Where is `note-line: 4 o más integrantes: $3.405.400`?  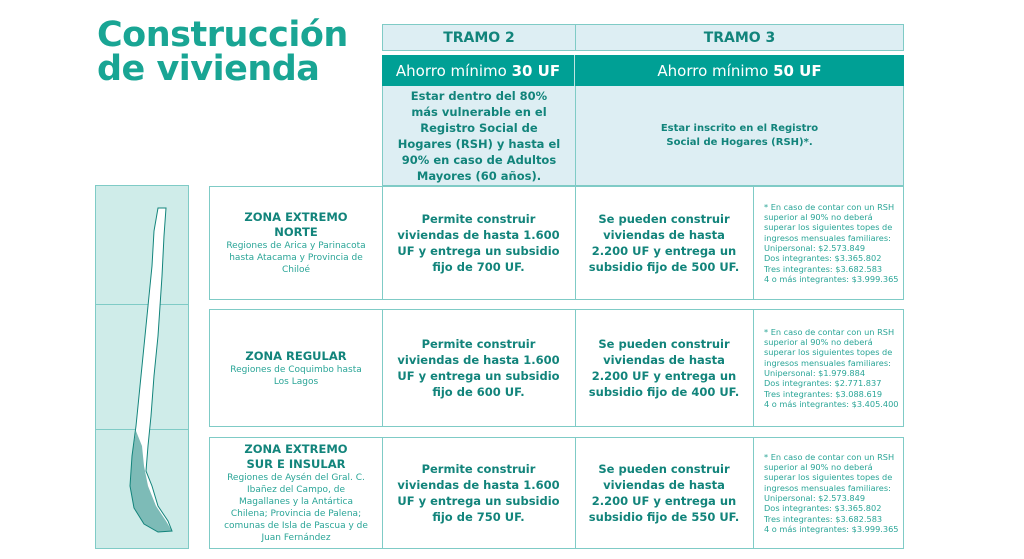
note-line: 4 o más integrantes: $3.405.400 is located at coordinates (831, 403).